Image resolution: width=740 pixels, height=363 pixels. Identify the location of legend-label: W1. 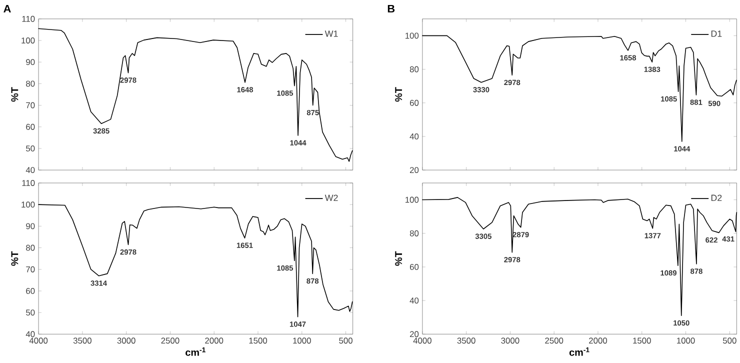
(331, 33).